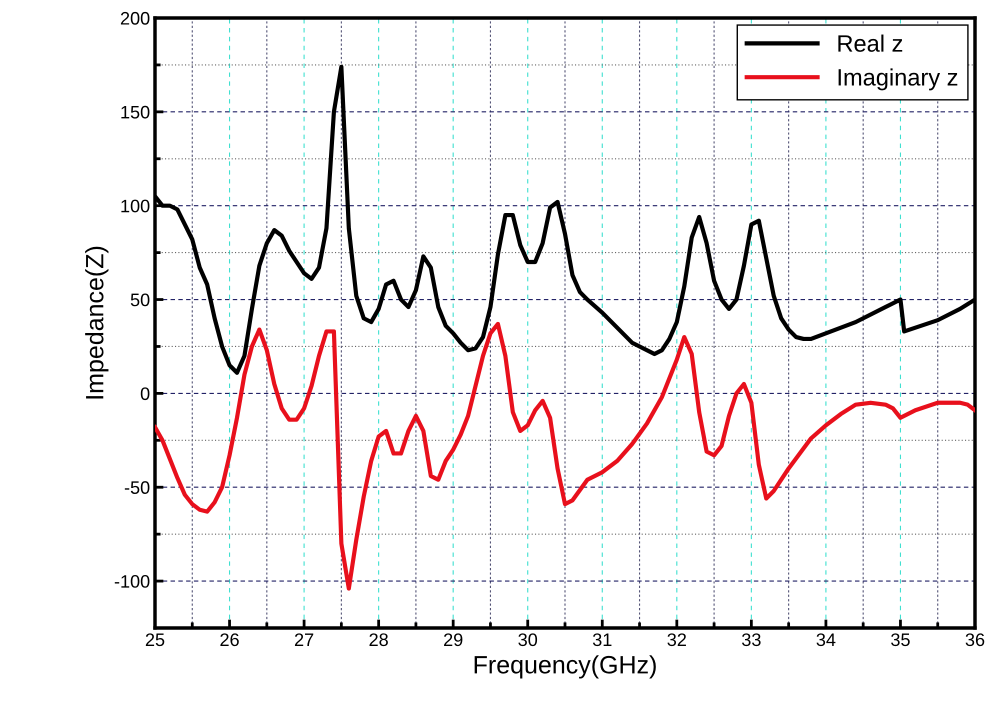  Describe the element at coordinates (132, 581) in the screenshot. I see `y-tick-label: -100` at that location.